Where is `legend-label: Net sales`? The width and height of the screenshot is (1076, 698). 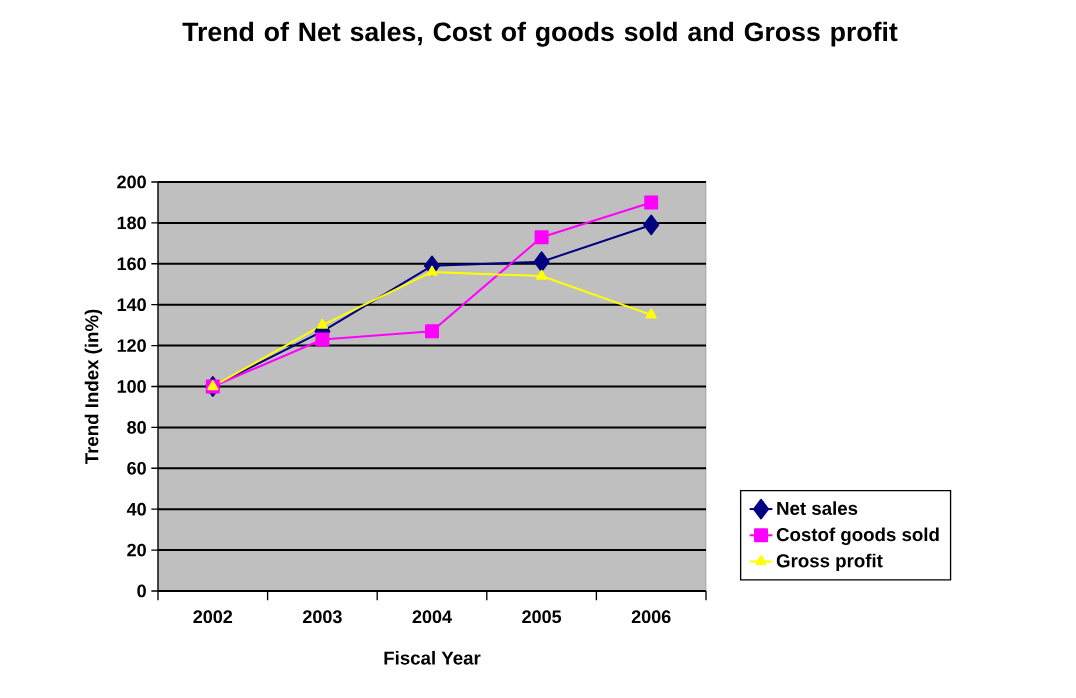
legend-label: Net sales is located at coordinates (817, 508).